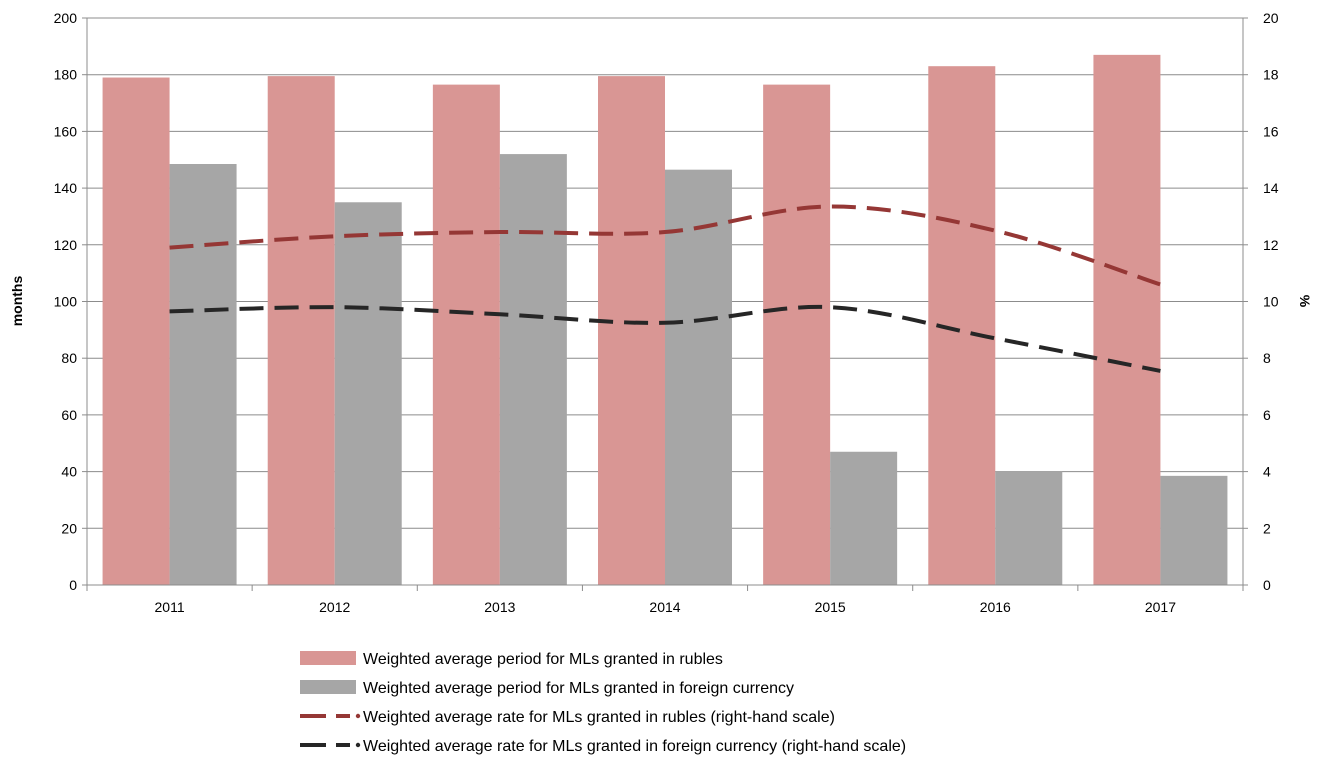  What do you see at coordinates (69, 358) in the screenshot?
I see `y-tick-label: 80` at bounding box center [69, 358].